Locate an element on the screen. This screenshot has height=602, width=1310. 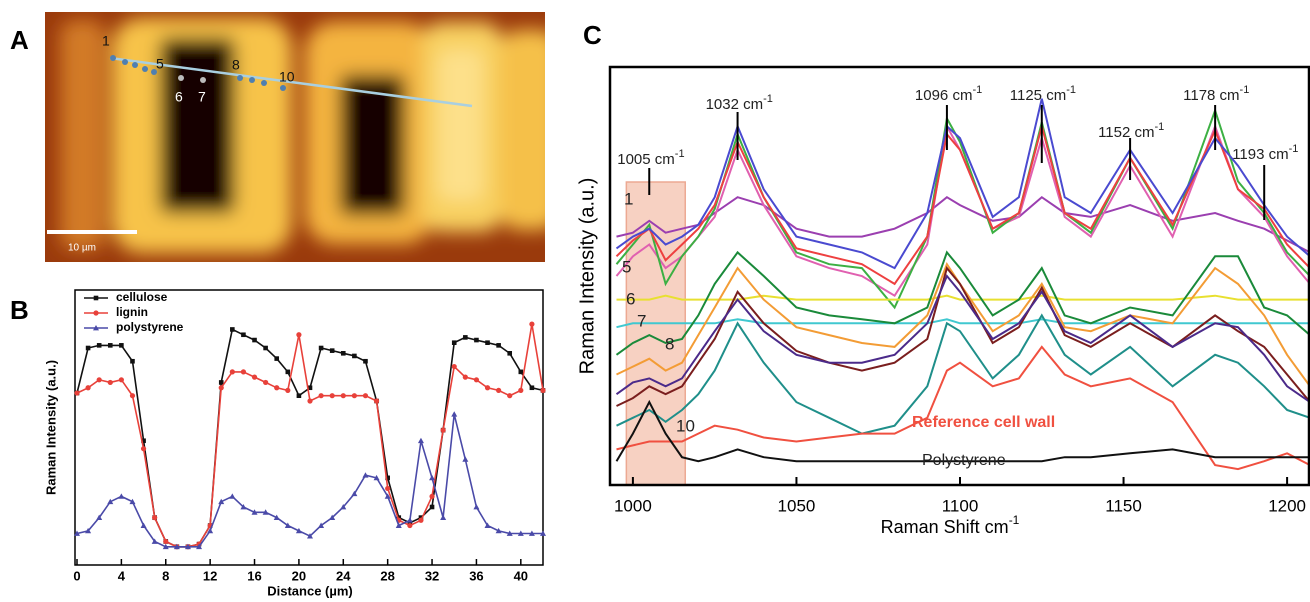
peak-label-text: 1152 cm is located at coordinates (1126, 132).